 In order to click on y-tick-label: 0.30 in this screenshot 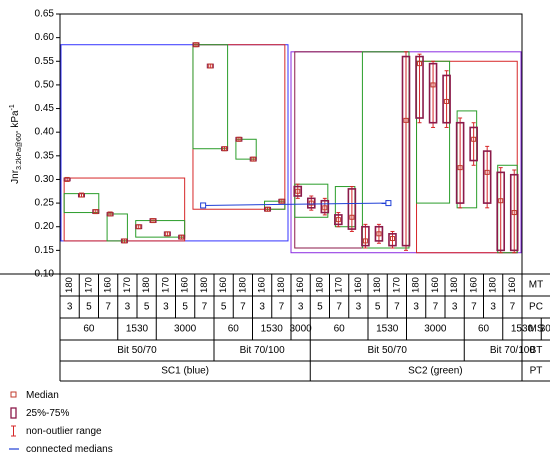, I will do `click(45, 179)`.